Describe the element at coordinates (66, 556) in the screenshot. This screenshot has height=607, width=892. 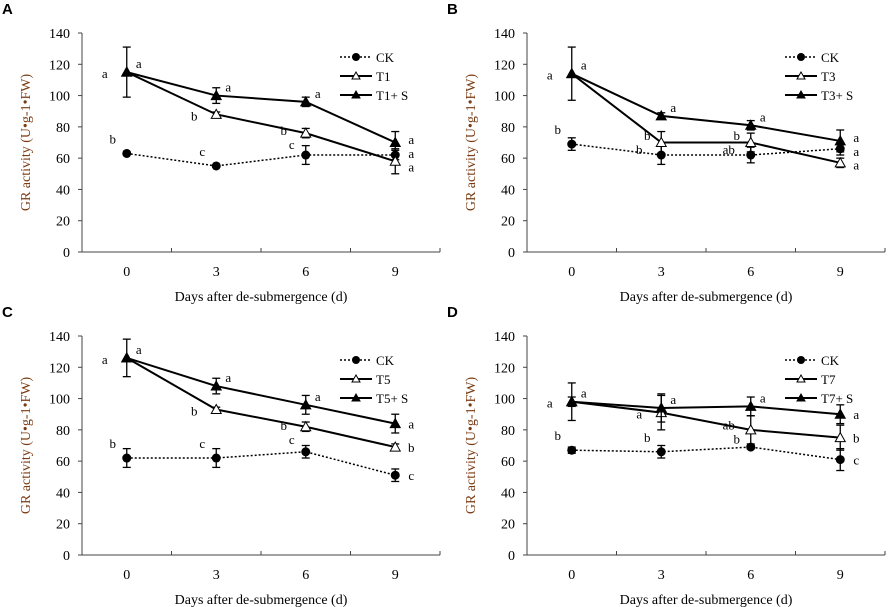
I see `y-tick-label: 0` at that location.